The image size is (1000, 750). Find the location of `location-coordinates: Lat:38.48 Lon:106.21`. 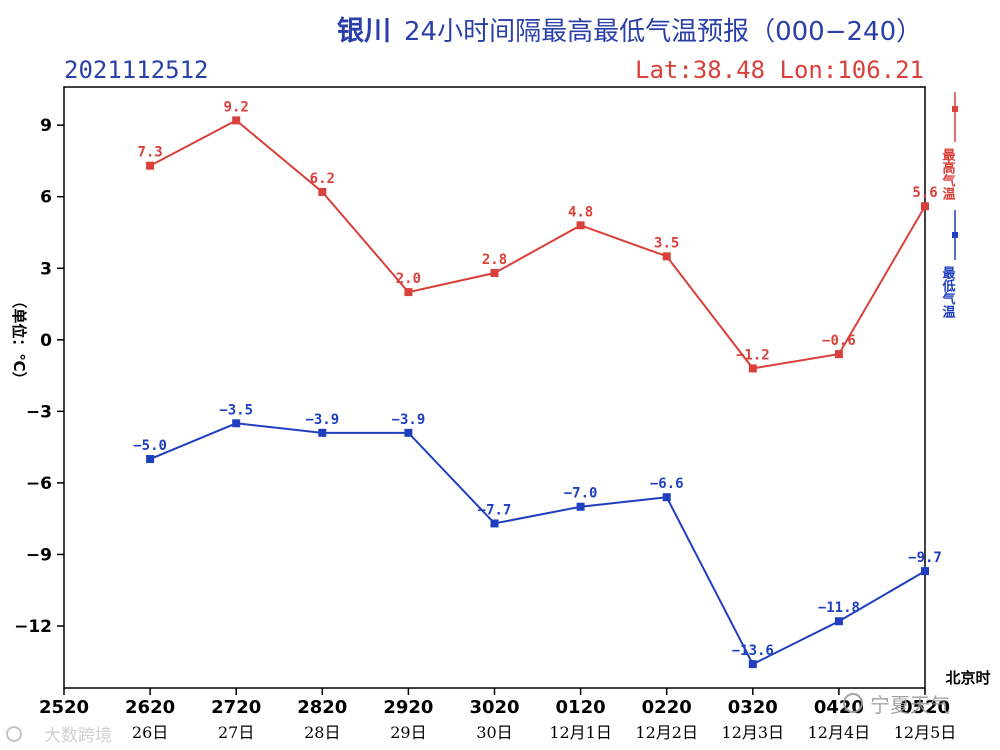

location-coordinates: Lat:38.48 Lon:106.21 is located at coordinates (779, 70).